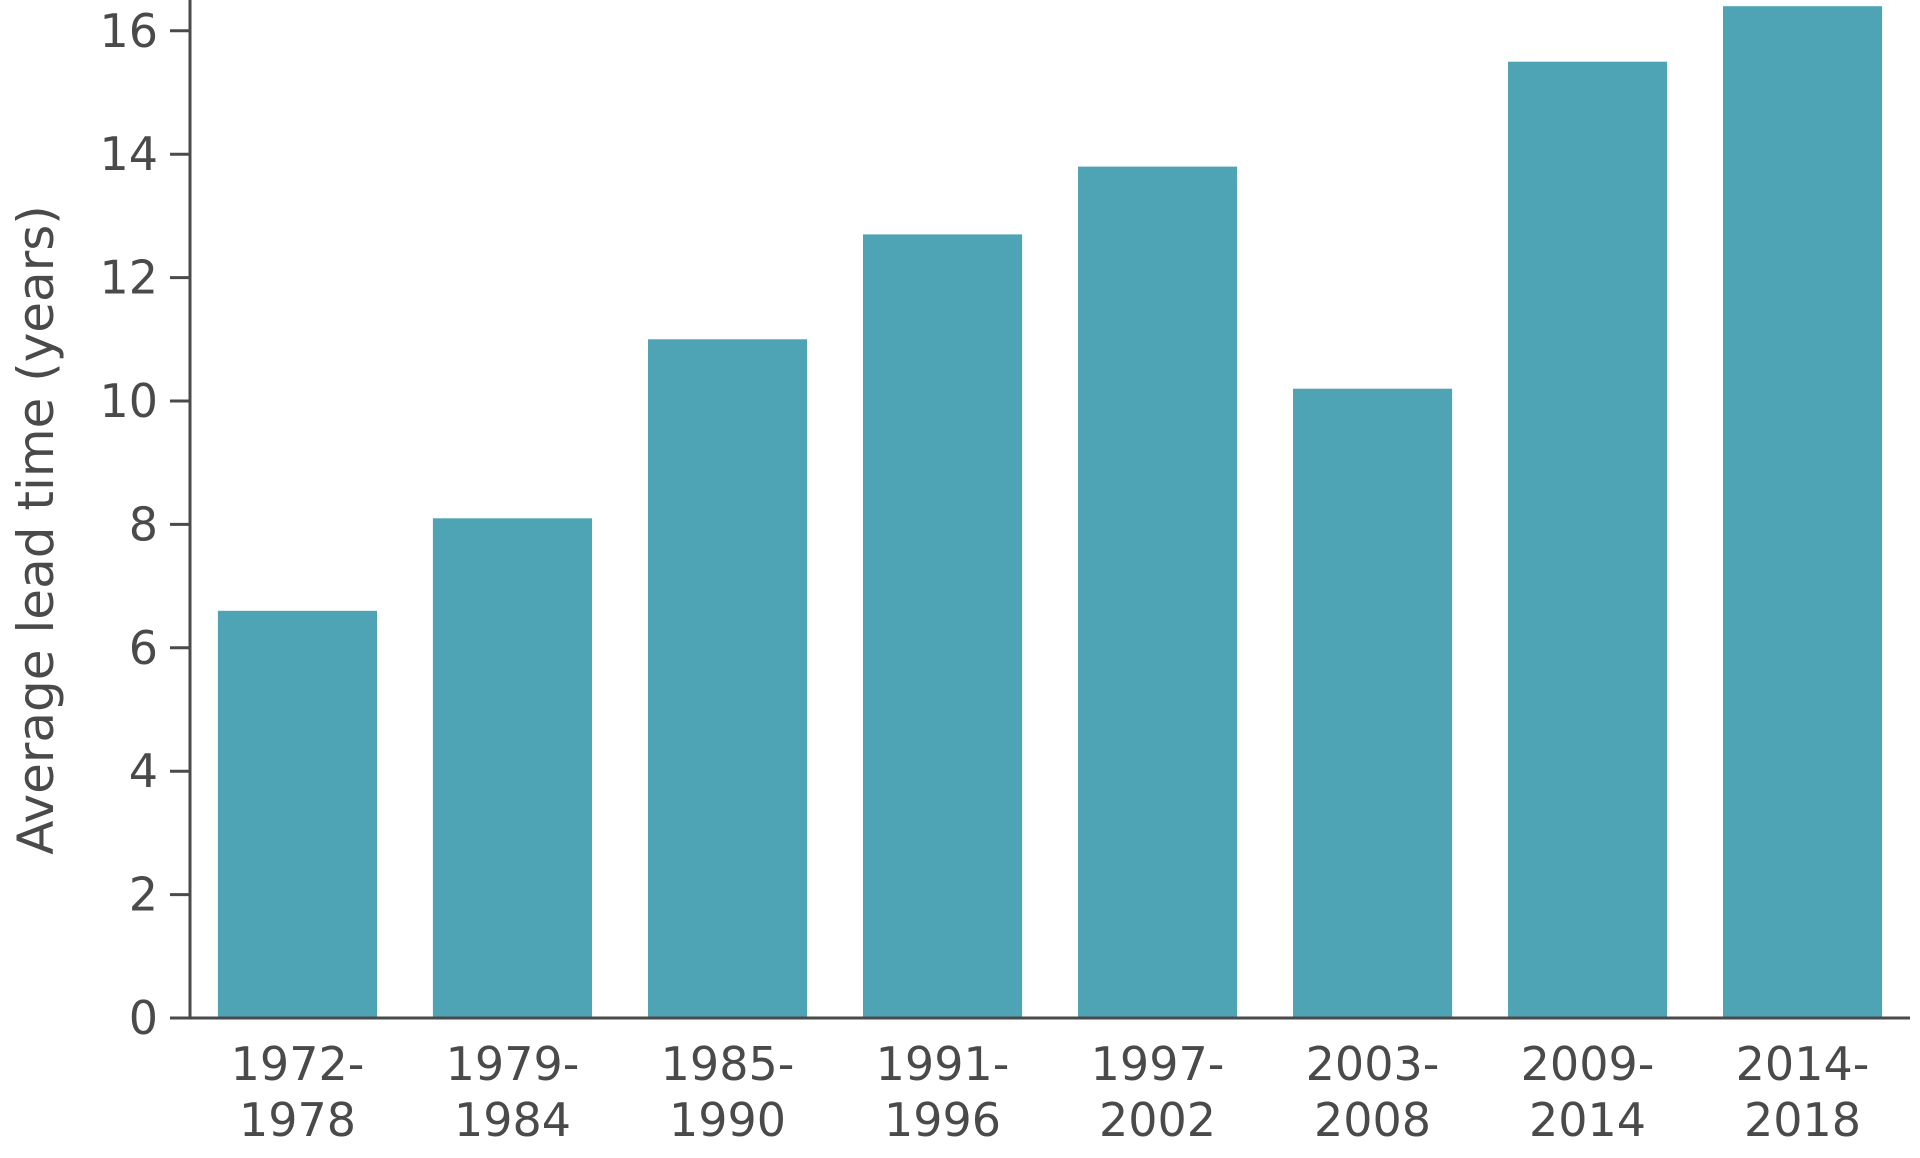 The image size is (1920, 1158). What do you see at coordinates (128, 278) in the screenshot?
I see `y-tick-label-12: 12` at bounding box center [128, 278].